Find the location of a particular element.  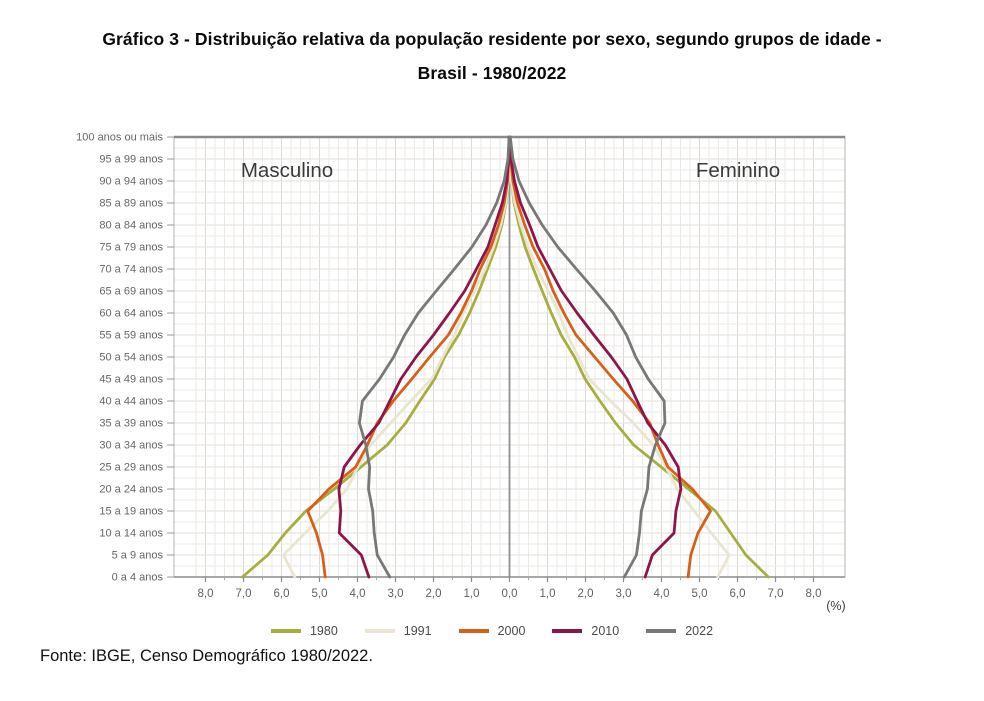

age-group-label: 65 a 69 anos is located at coordinates (131, 292).